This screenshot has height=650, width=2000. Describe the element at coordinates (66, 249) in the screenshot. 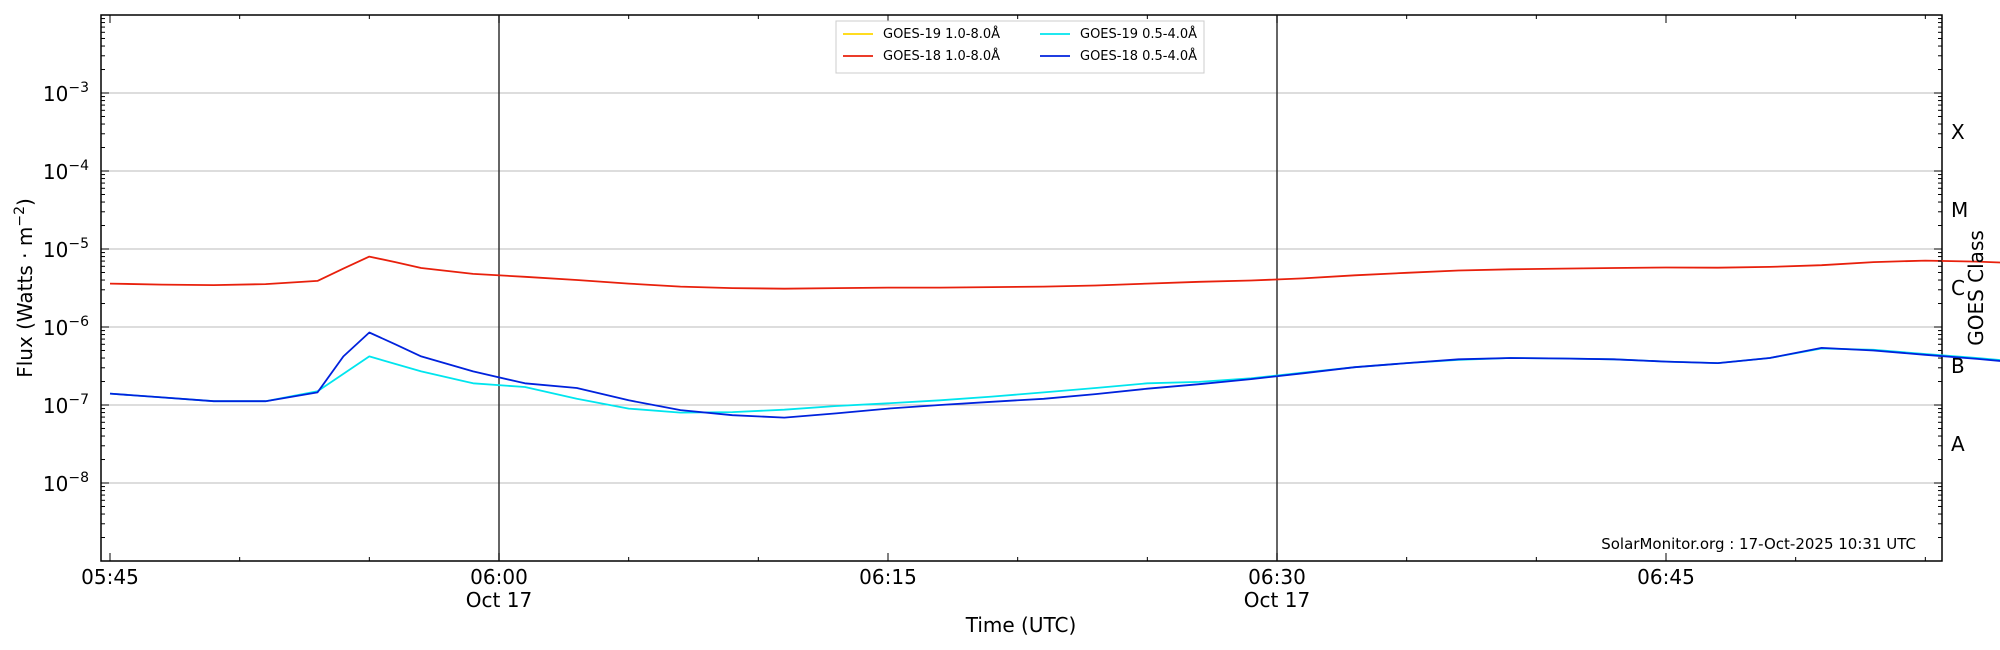

I see `y-tick-label: 10⁻⁵` at that location.